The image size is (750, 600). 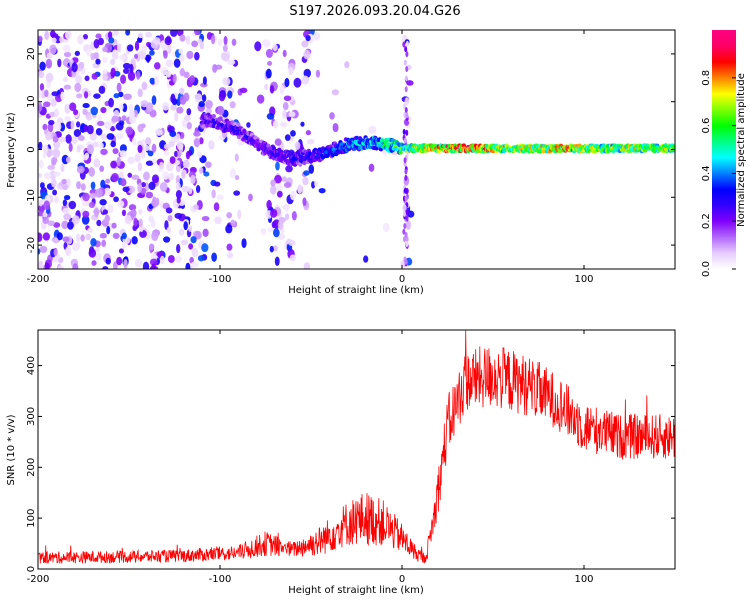 I want to click on figure-title: S197.2026.093.20.04.G26, so click(x=374, y=11).